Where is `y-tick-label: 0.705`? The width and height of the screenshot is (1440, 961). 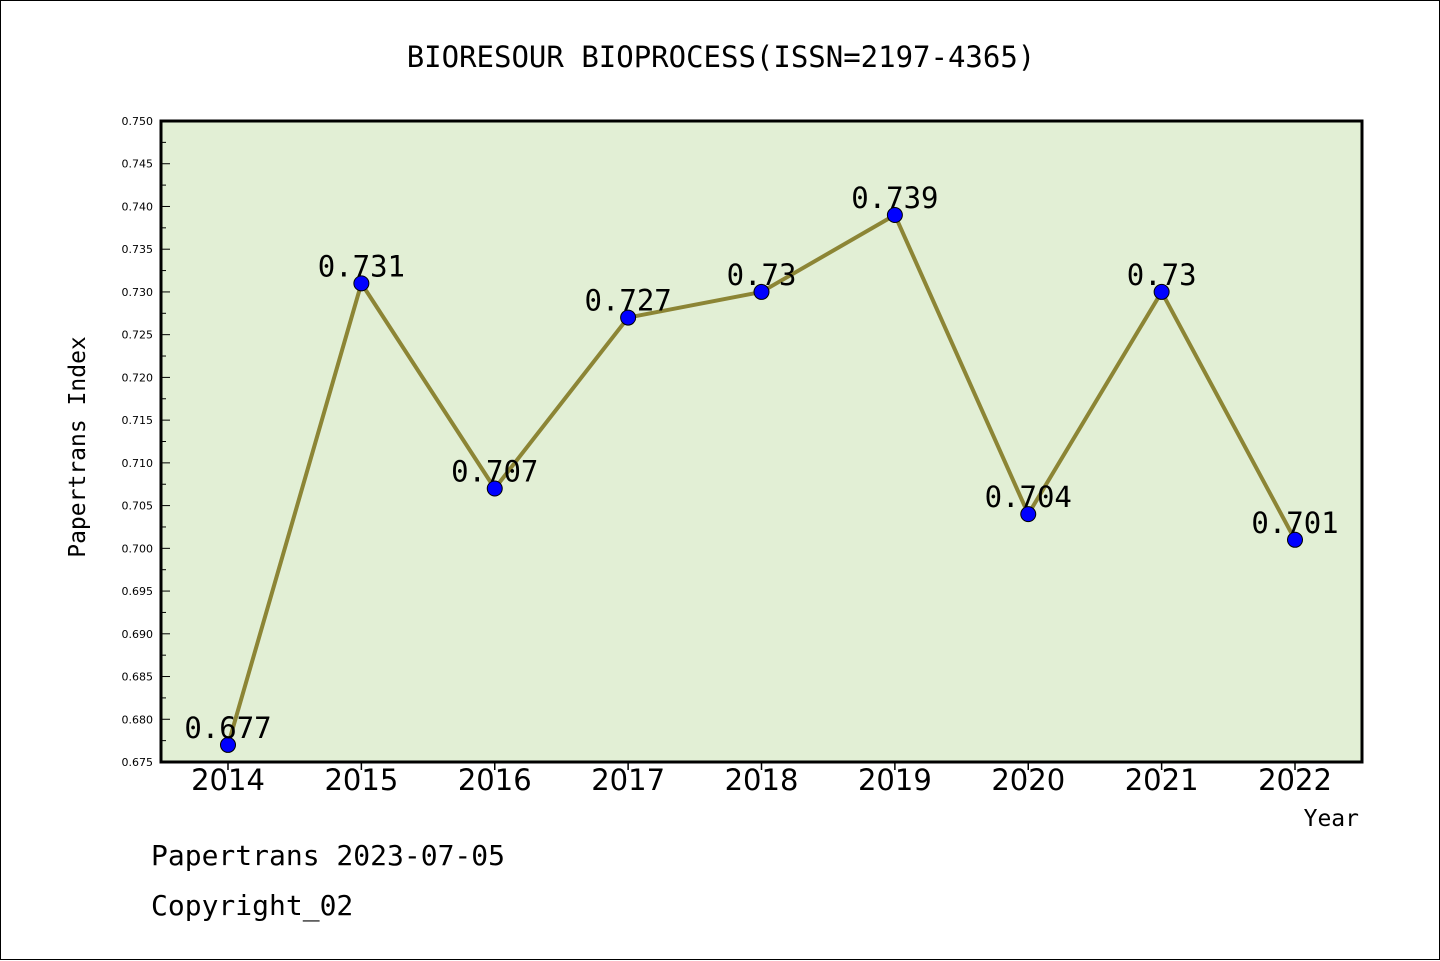 y-tick-label: 0.705 is located at coordinates (138, 506).